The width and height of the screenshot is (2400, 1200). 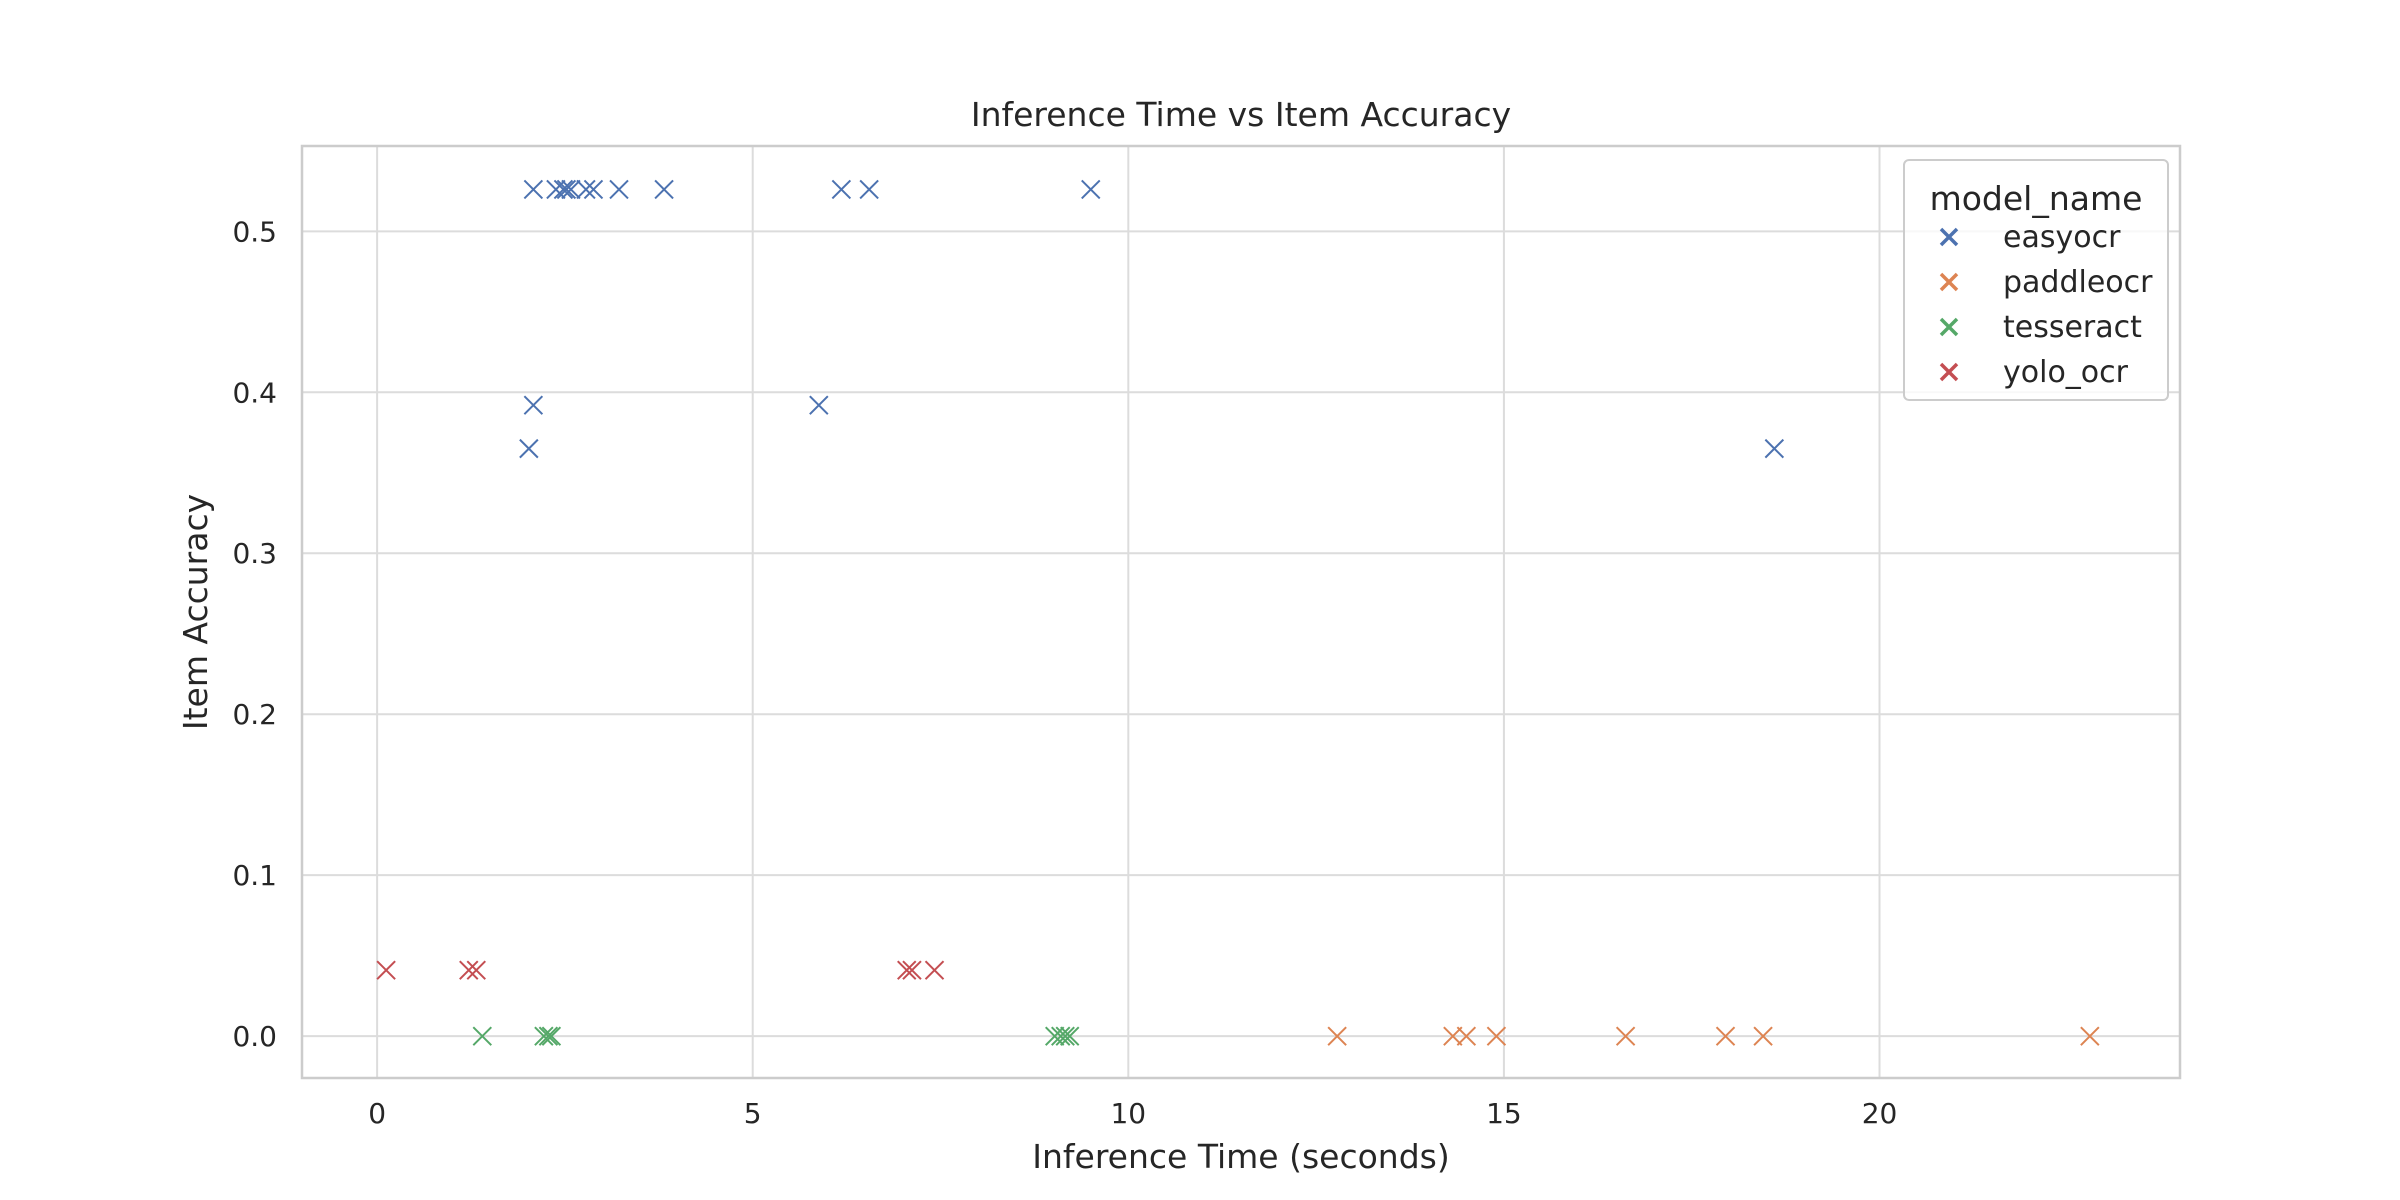 I want to click on y-tick-label: 0.1, so click(x=254, y=875).